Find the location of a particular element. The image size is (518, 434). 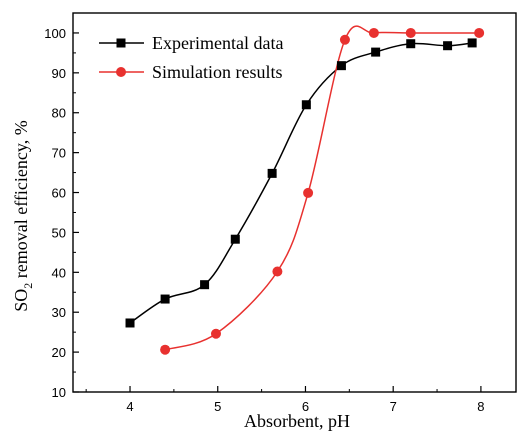

y-axis-title-rest: removal efficiency, % is located at coordinates (21, 201).